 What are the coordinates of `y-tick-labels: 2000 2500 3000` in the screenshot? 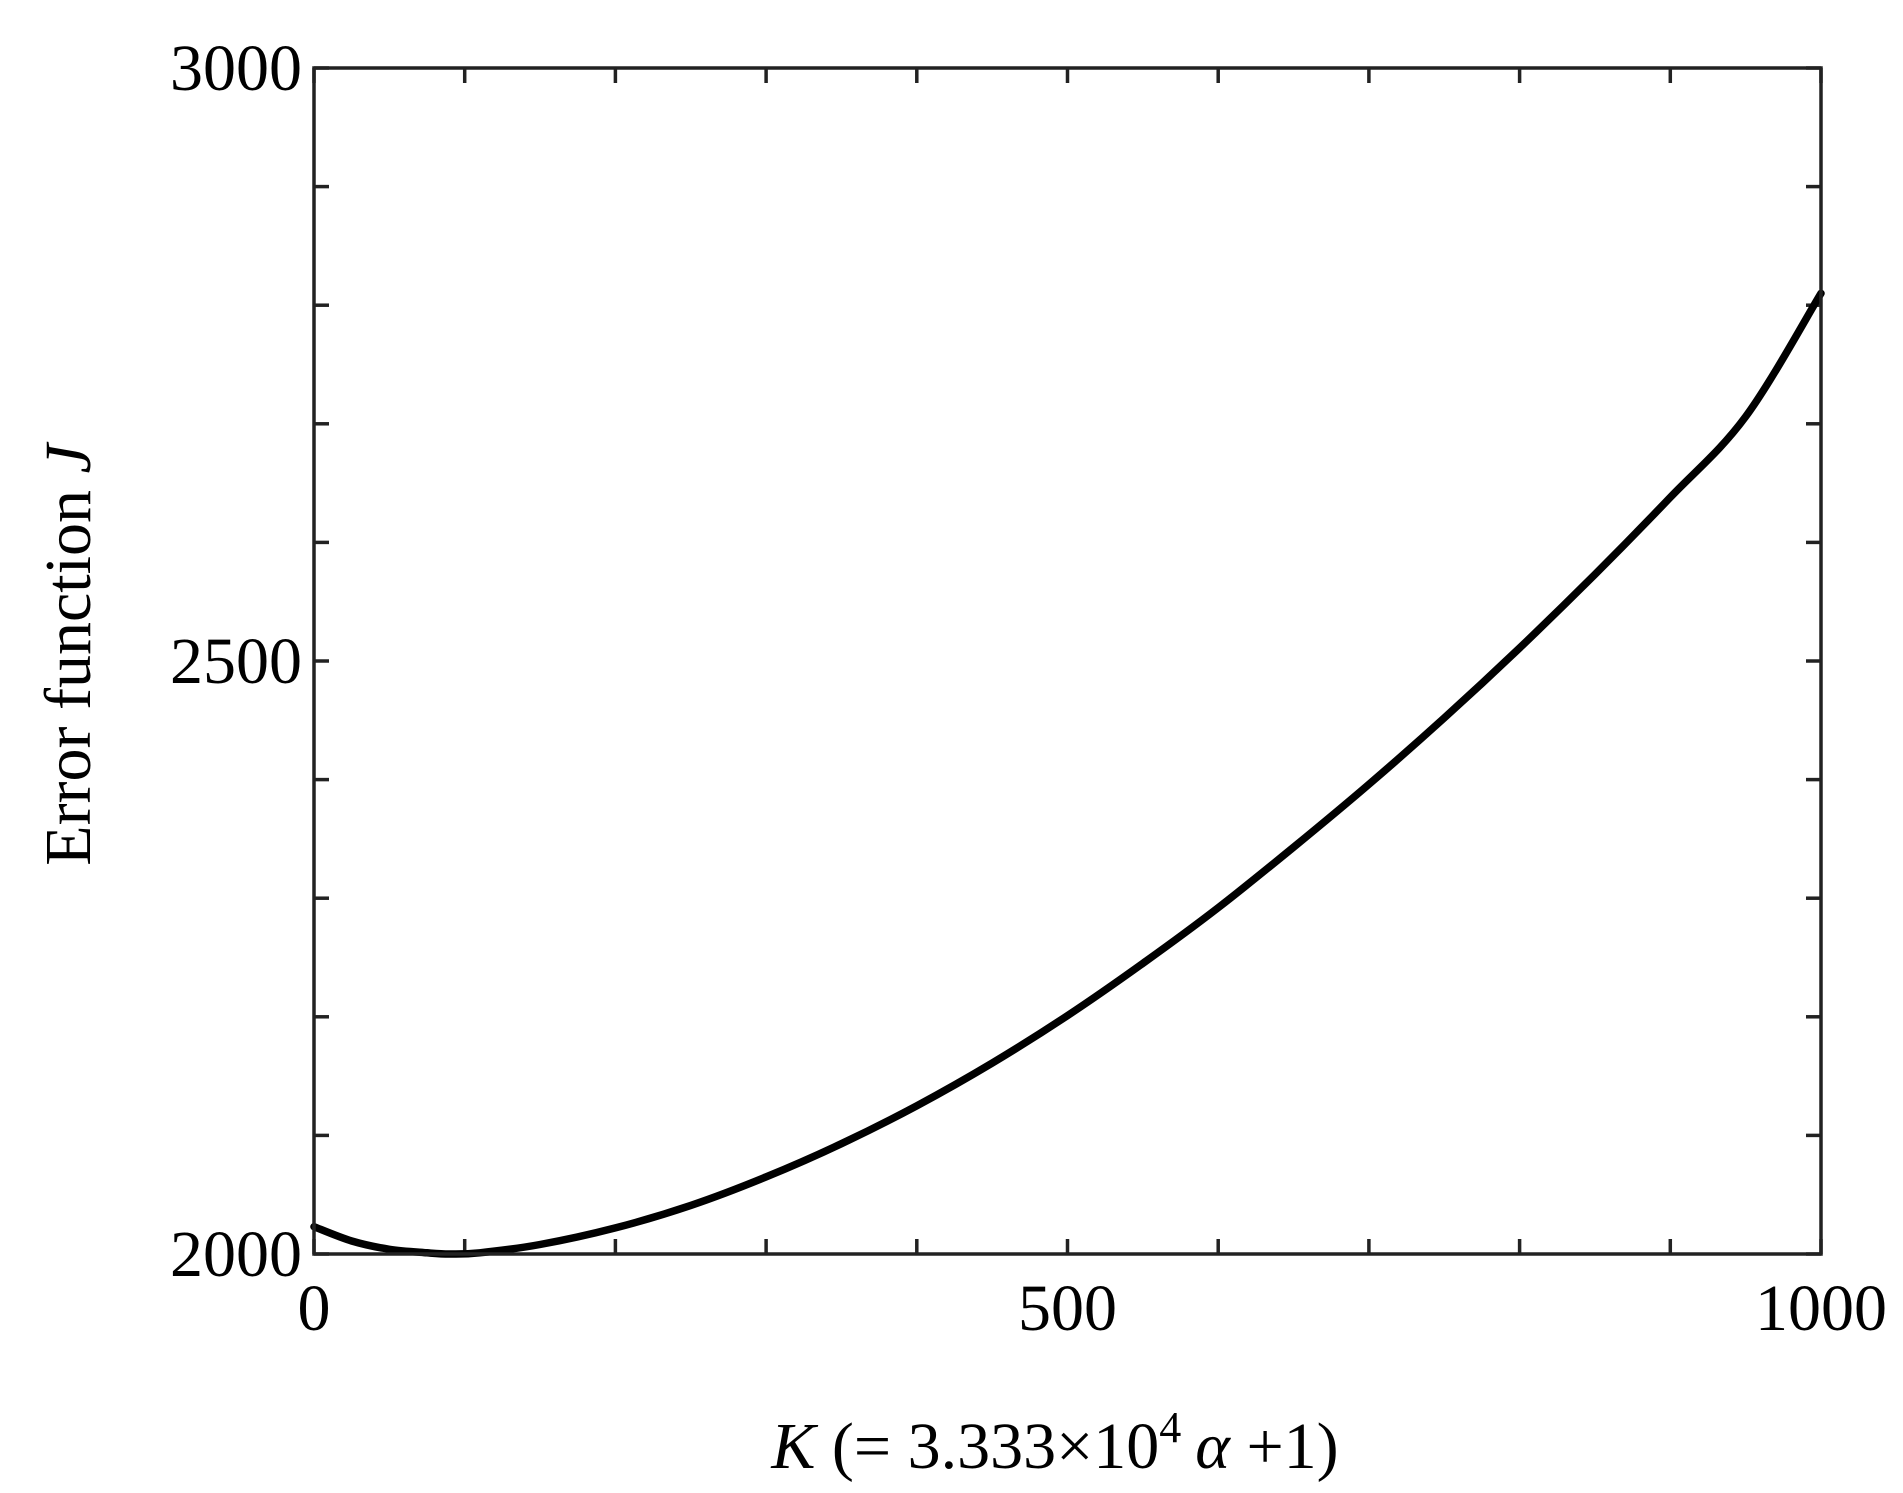 It's located at (236, 661).